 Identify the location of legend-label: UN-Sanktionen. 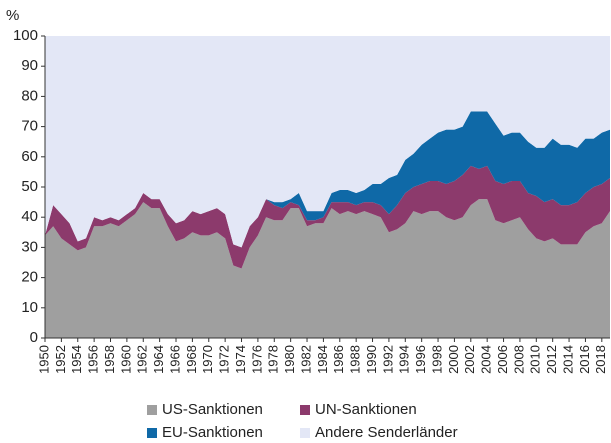
(366, 409).